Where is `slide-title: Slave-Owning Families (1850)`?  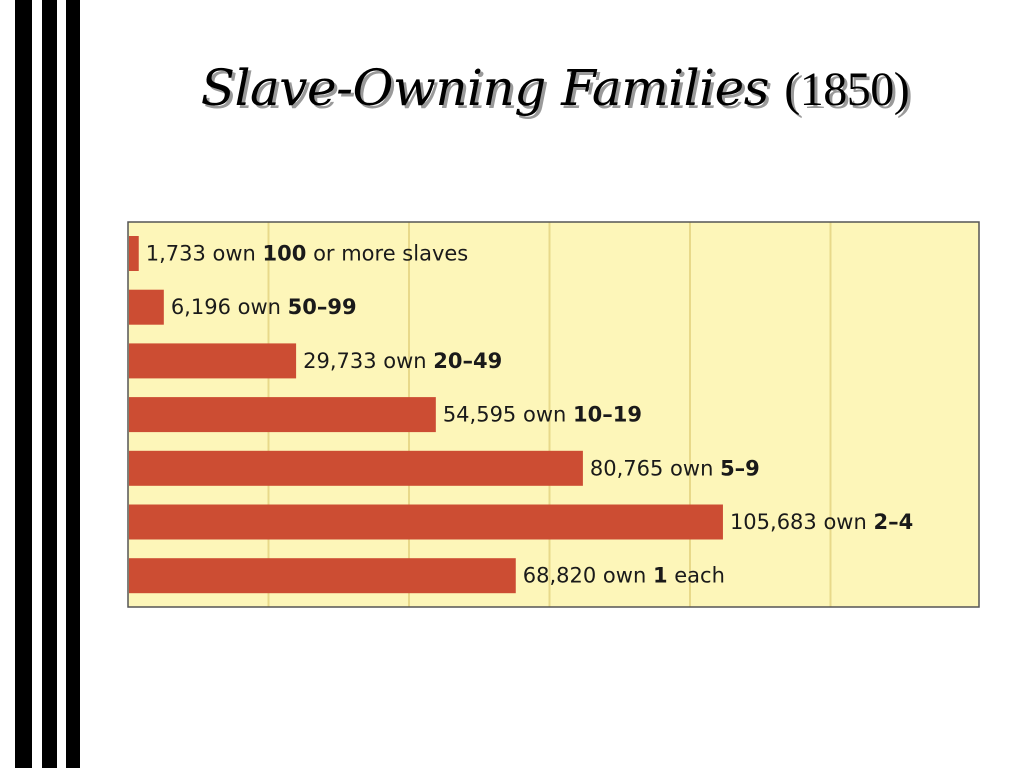 slide-title: Slave-Owning Families (1850) is located at coordinates (555, 89).